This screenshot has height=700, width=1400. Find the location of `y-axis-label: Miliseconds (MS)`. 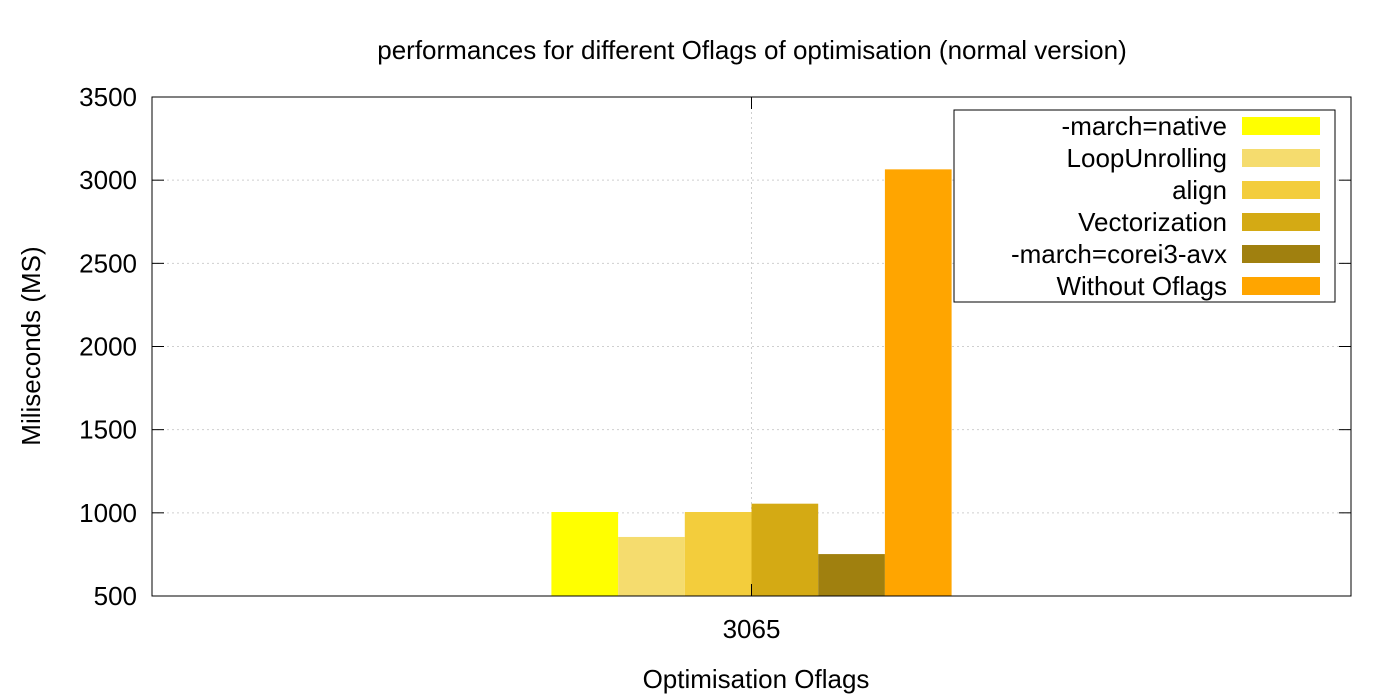

y-axis-label: Miliseconds (MS) is located at coordinates (31, 345).